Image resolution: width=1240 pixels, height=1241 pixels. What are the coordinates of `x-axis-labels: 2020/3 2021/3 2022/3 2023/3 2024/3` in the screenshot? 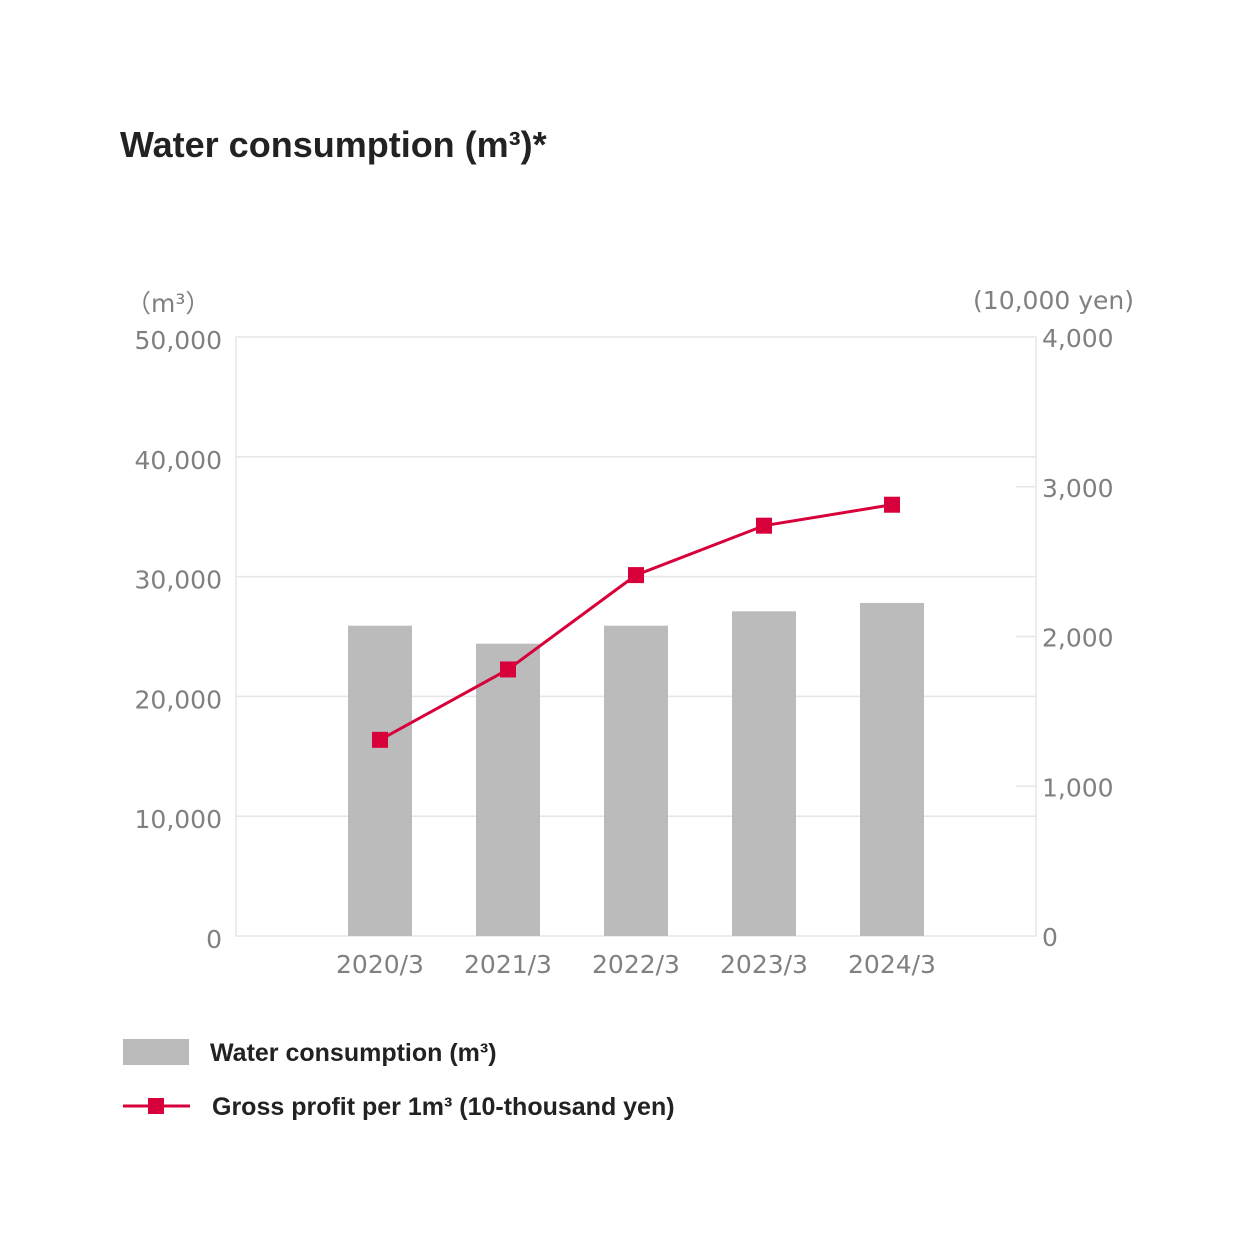 It's located at (636, 964).